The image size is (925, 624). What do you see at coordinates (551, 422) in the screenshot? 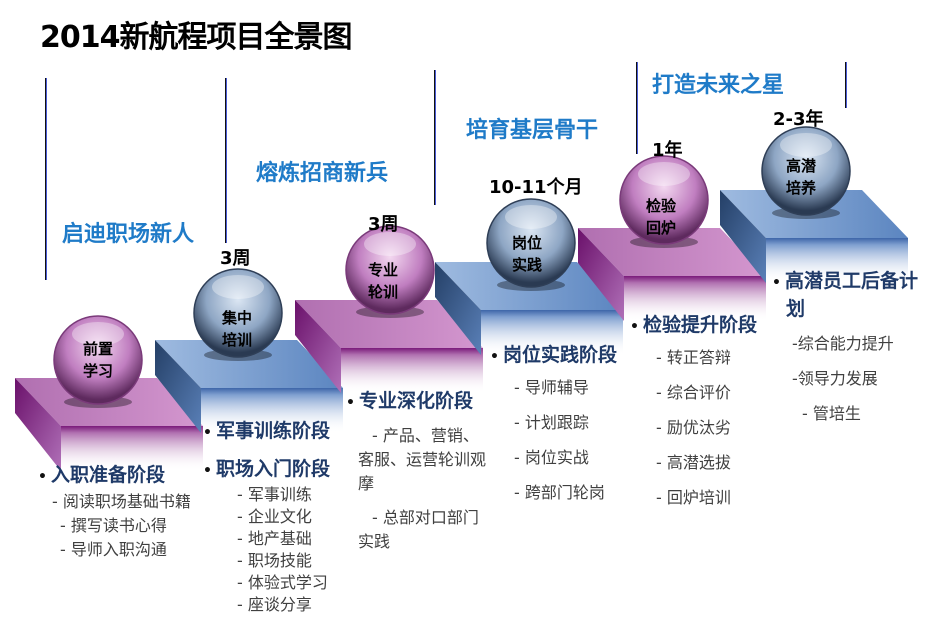
I see `stage-item: - 计划跟踪` at bounding box center [551, 422].